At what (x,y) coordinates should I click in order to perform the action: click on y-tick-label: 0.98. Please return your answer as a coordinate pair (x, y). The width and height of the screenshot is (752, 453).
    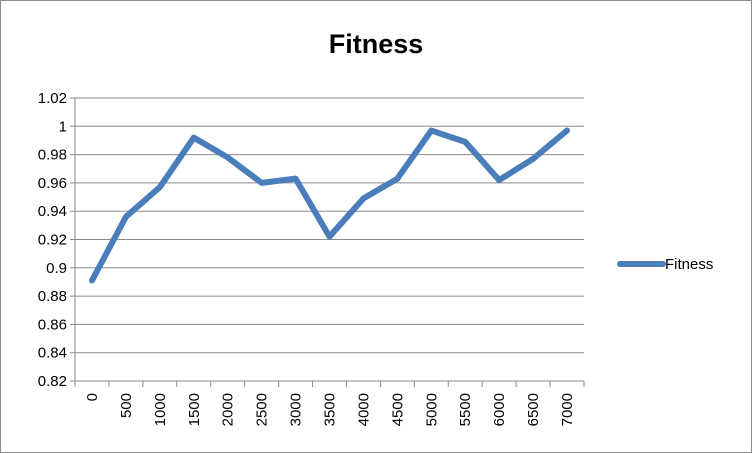
    Looking at the image, I should click on (52, 155).